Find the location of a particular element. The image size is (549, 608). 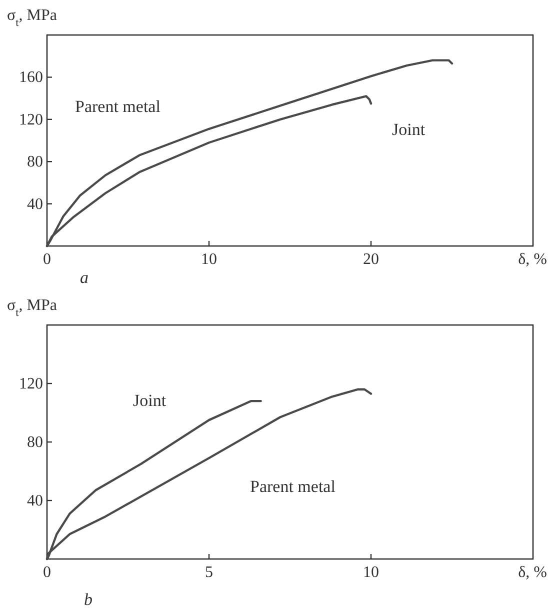

text: Parent metal is located at coordinates (293, 486).